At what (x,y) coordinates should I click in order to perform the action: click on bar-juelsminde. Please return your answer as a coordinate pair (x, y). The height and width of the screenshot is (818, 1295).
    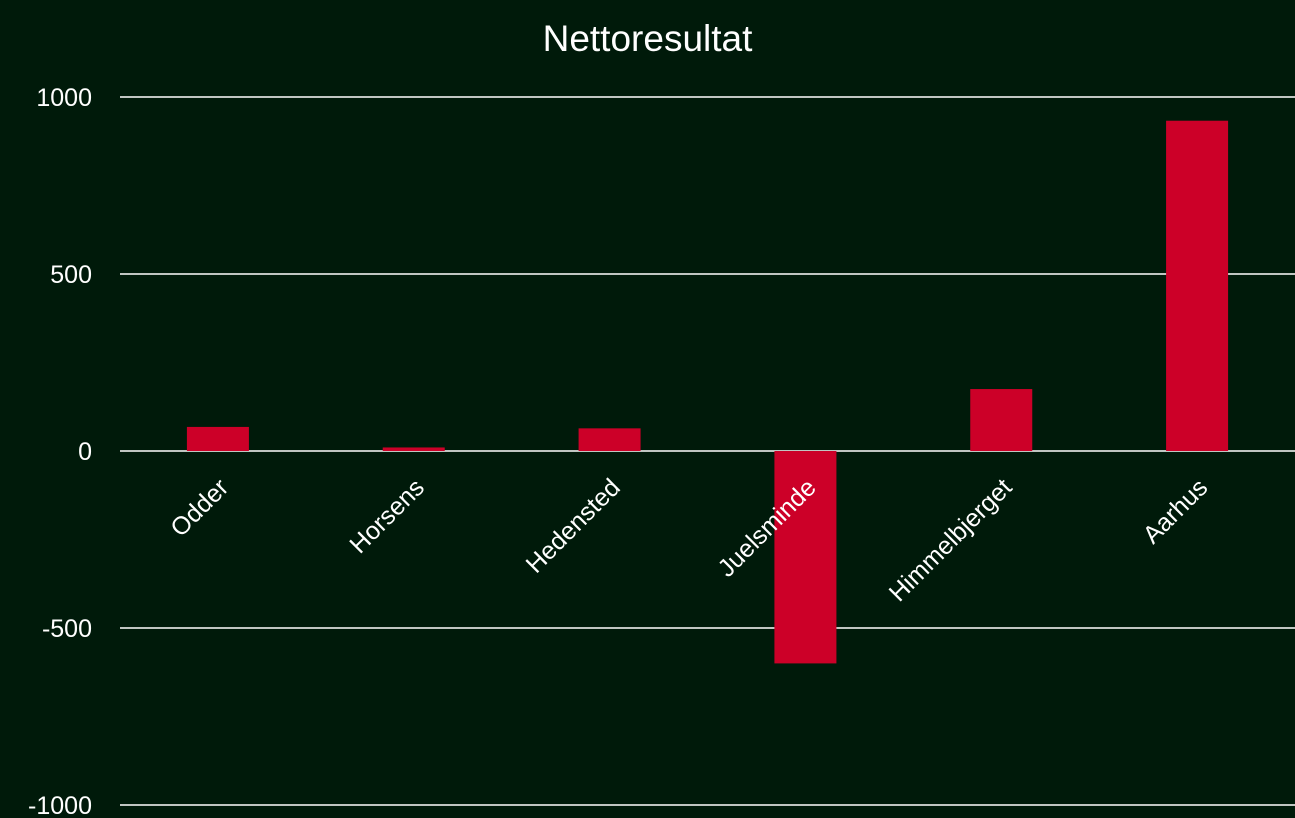
    Looking at the image, I should click on (805, 557).